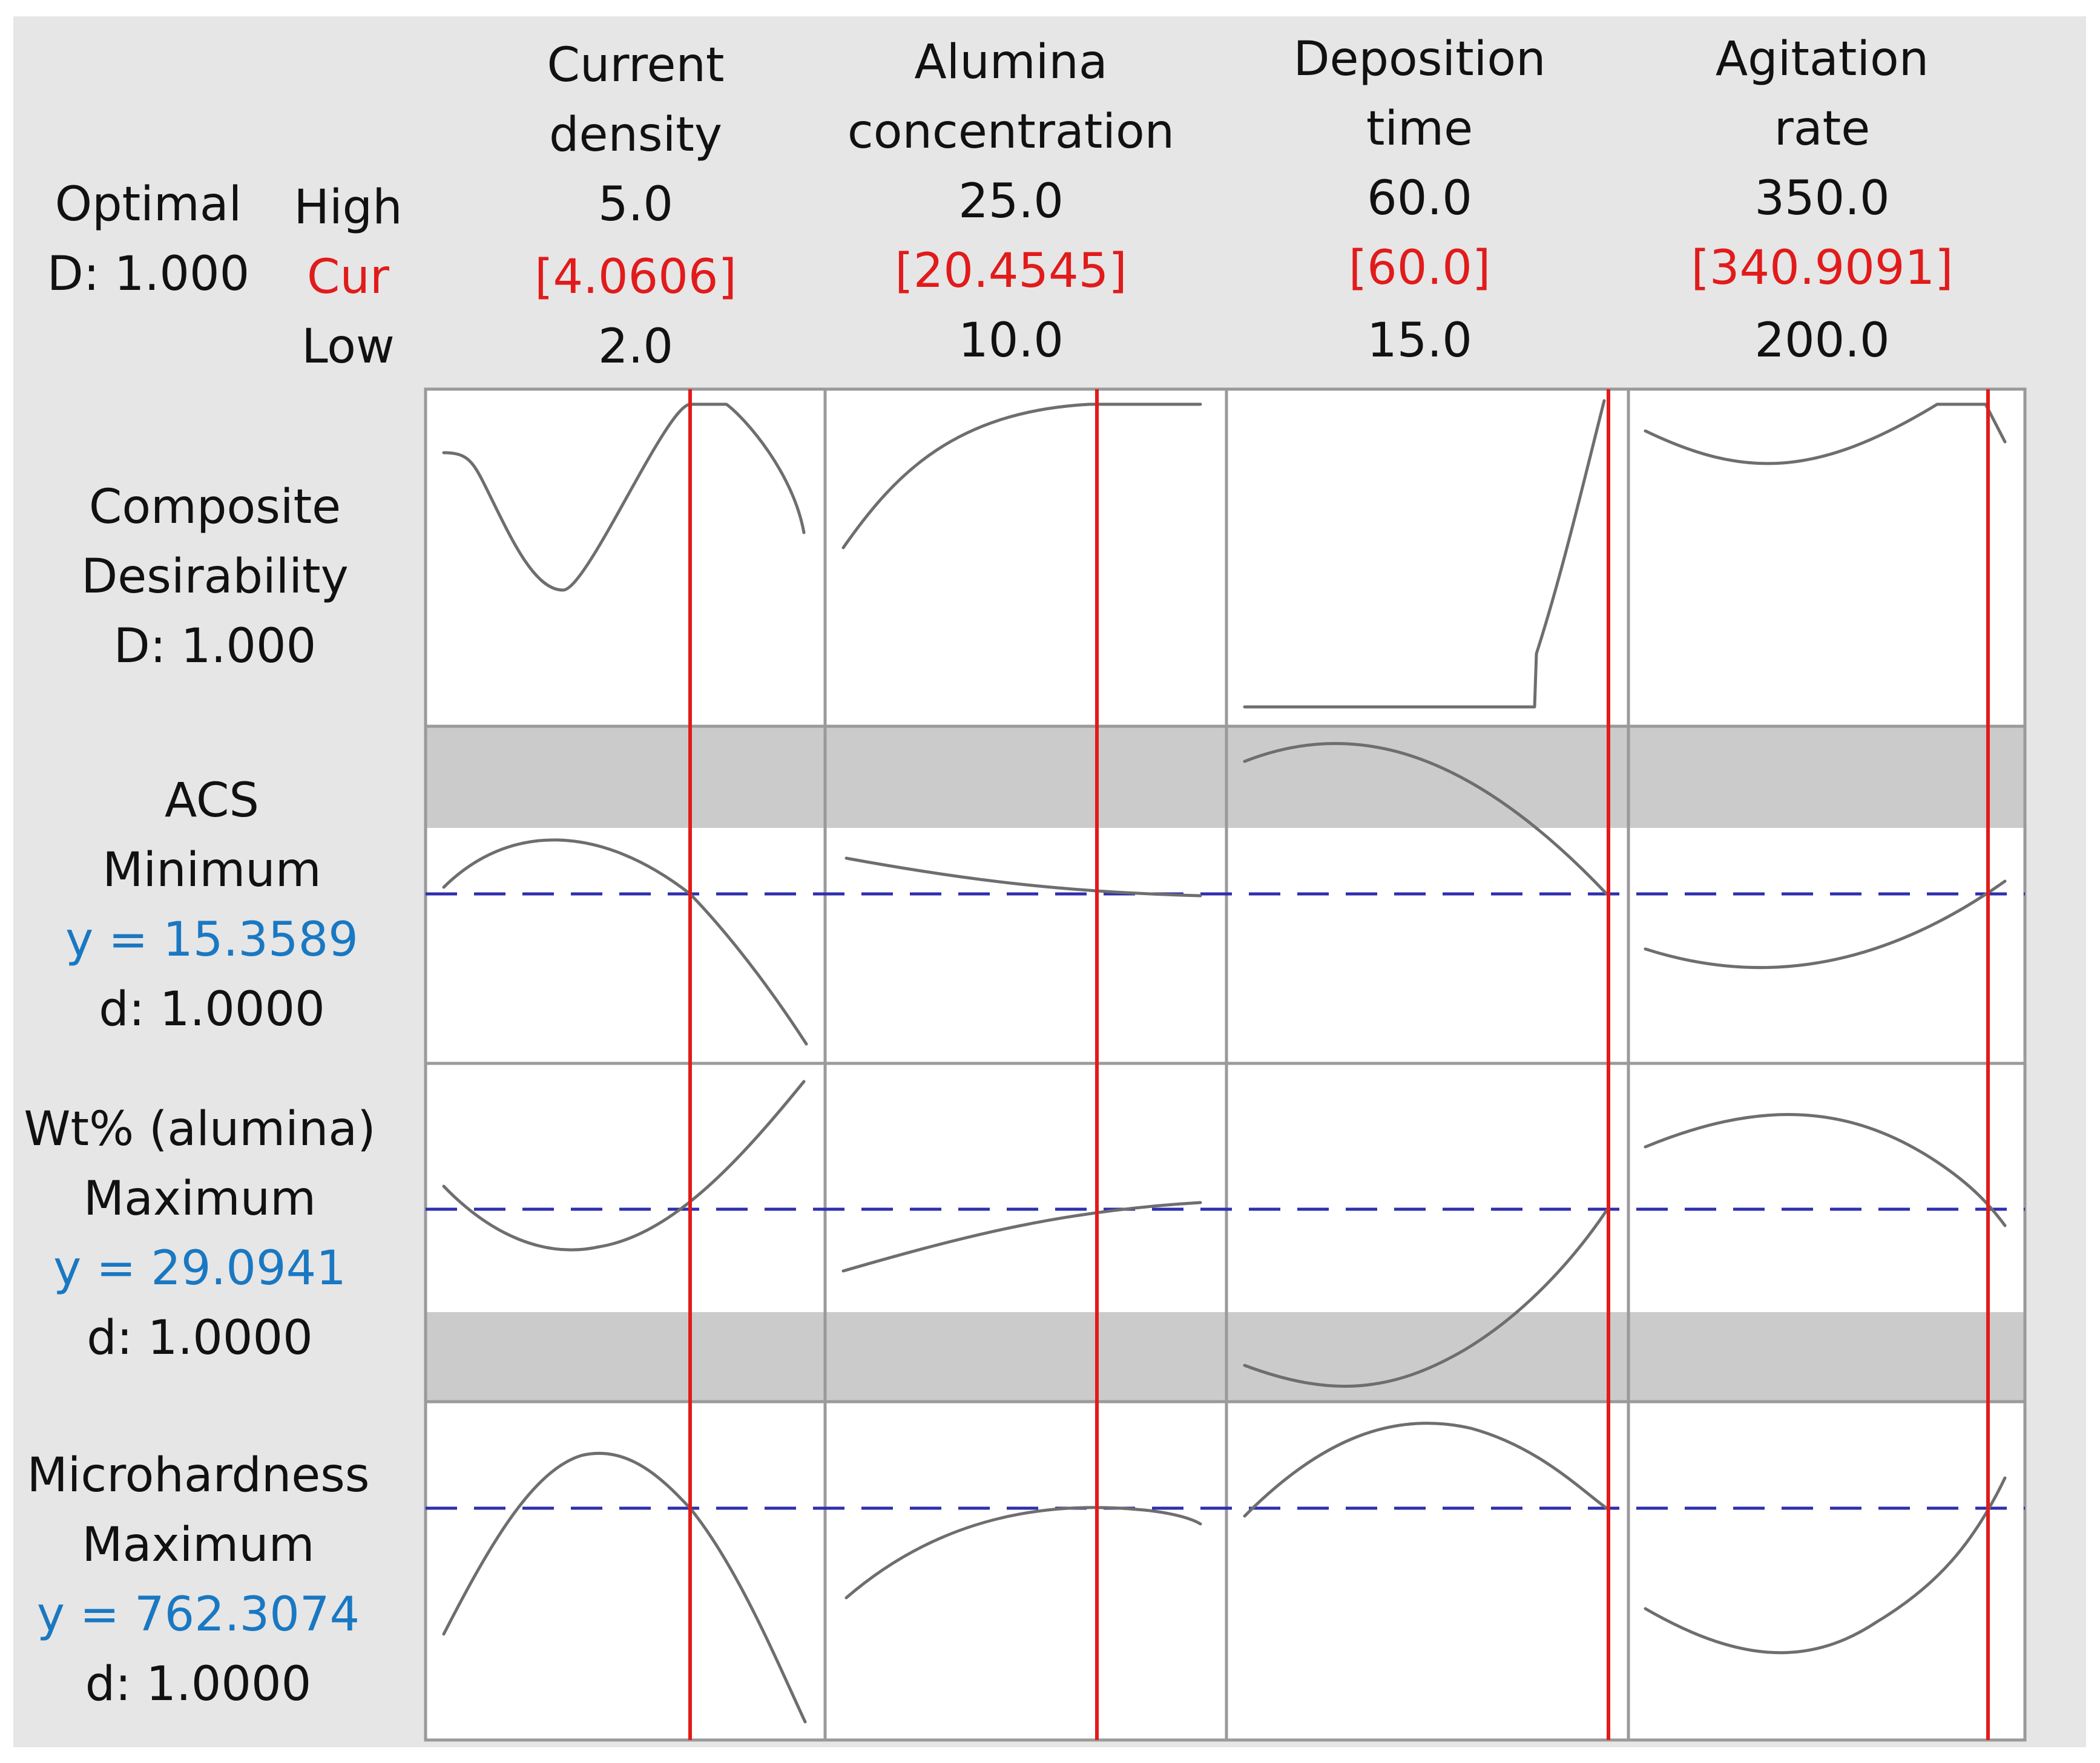 This screenshot has width=2100, height=1763. I want to click on curve-microhardness-current-density, so click(624, 1587).